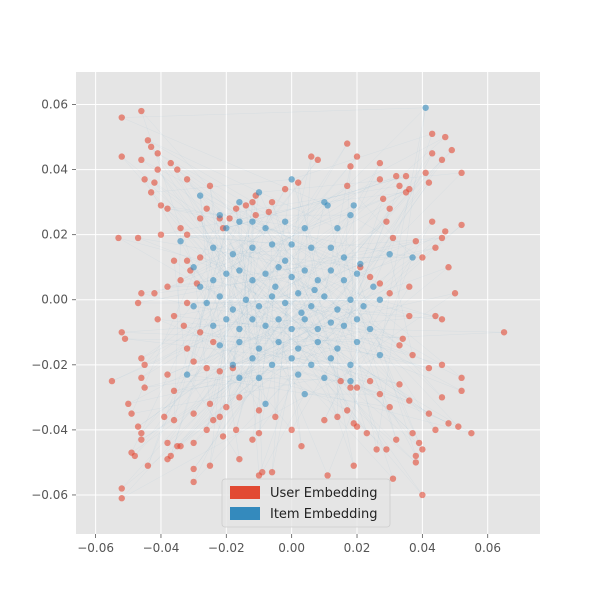  What do you see at coordinates (487, 548) in the screenshot?
I see `x-tick-label: 0.06` at bounding box center [487, 548].